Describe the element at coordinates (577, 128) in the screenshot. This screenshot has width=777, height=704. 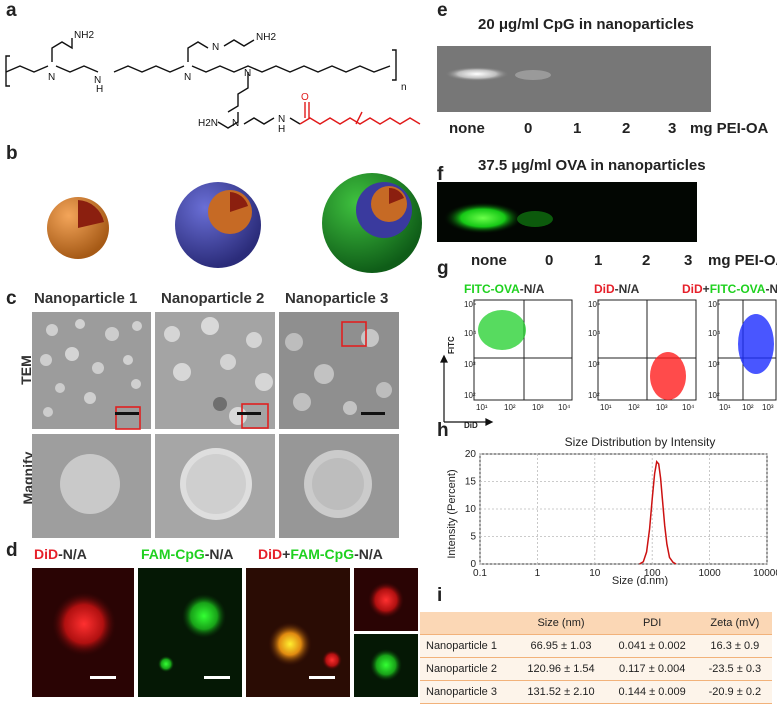
I see `gel-e-lane-1: 1` at that location.